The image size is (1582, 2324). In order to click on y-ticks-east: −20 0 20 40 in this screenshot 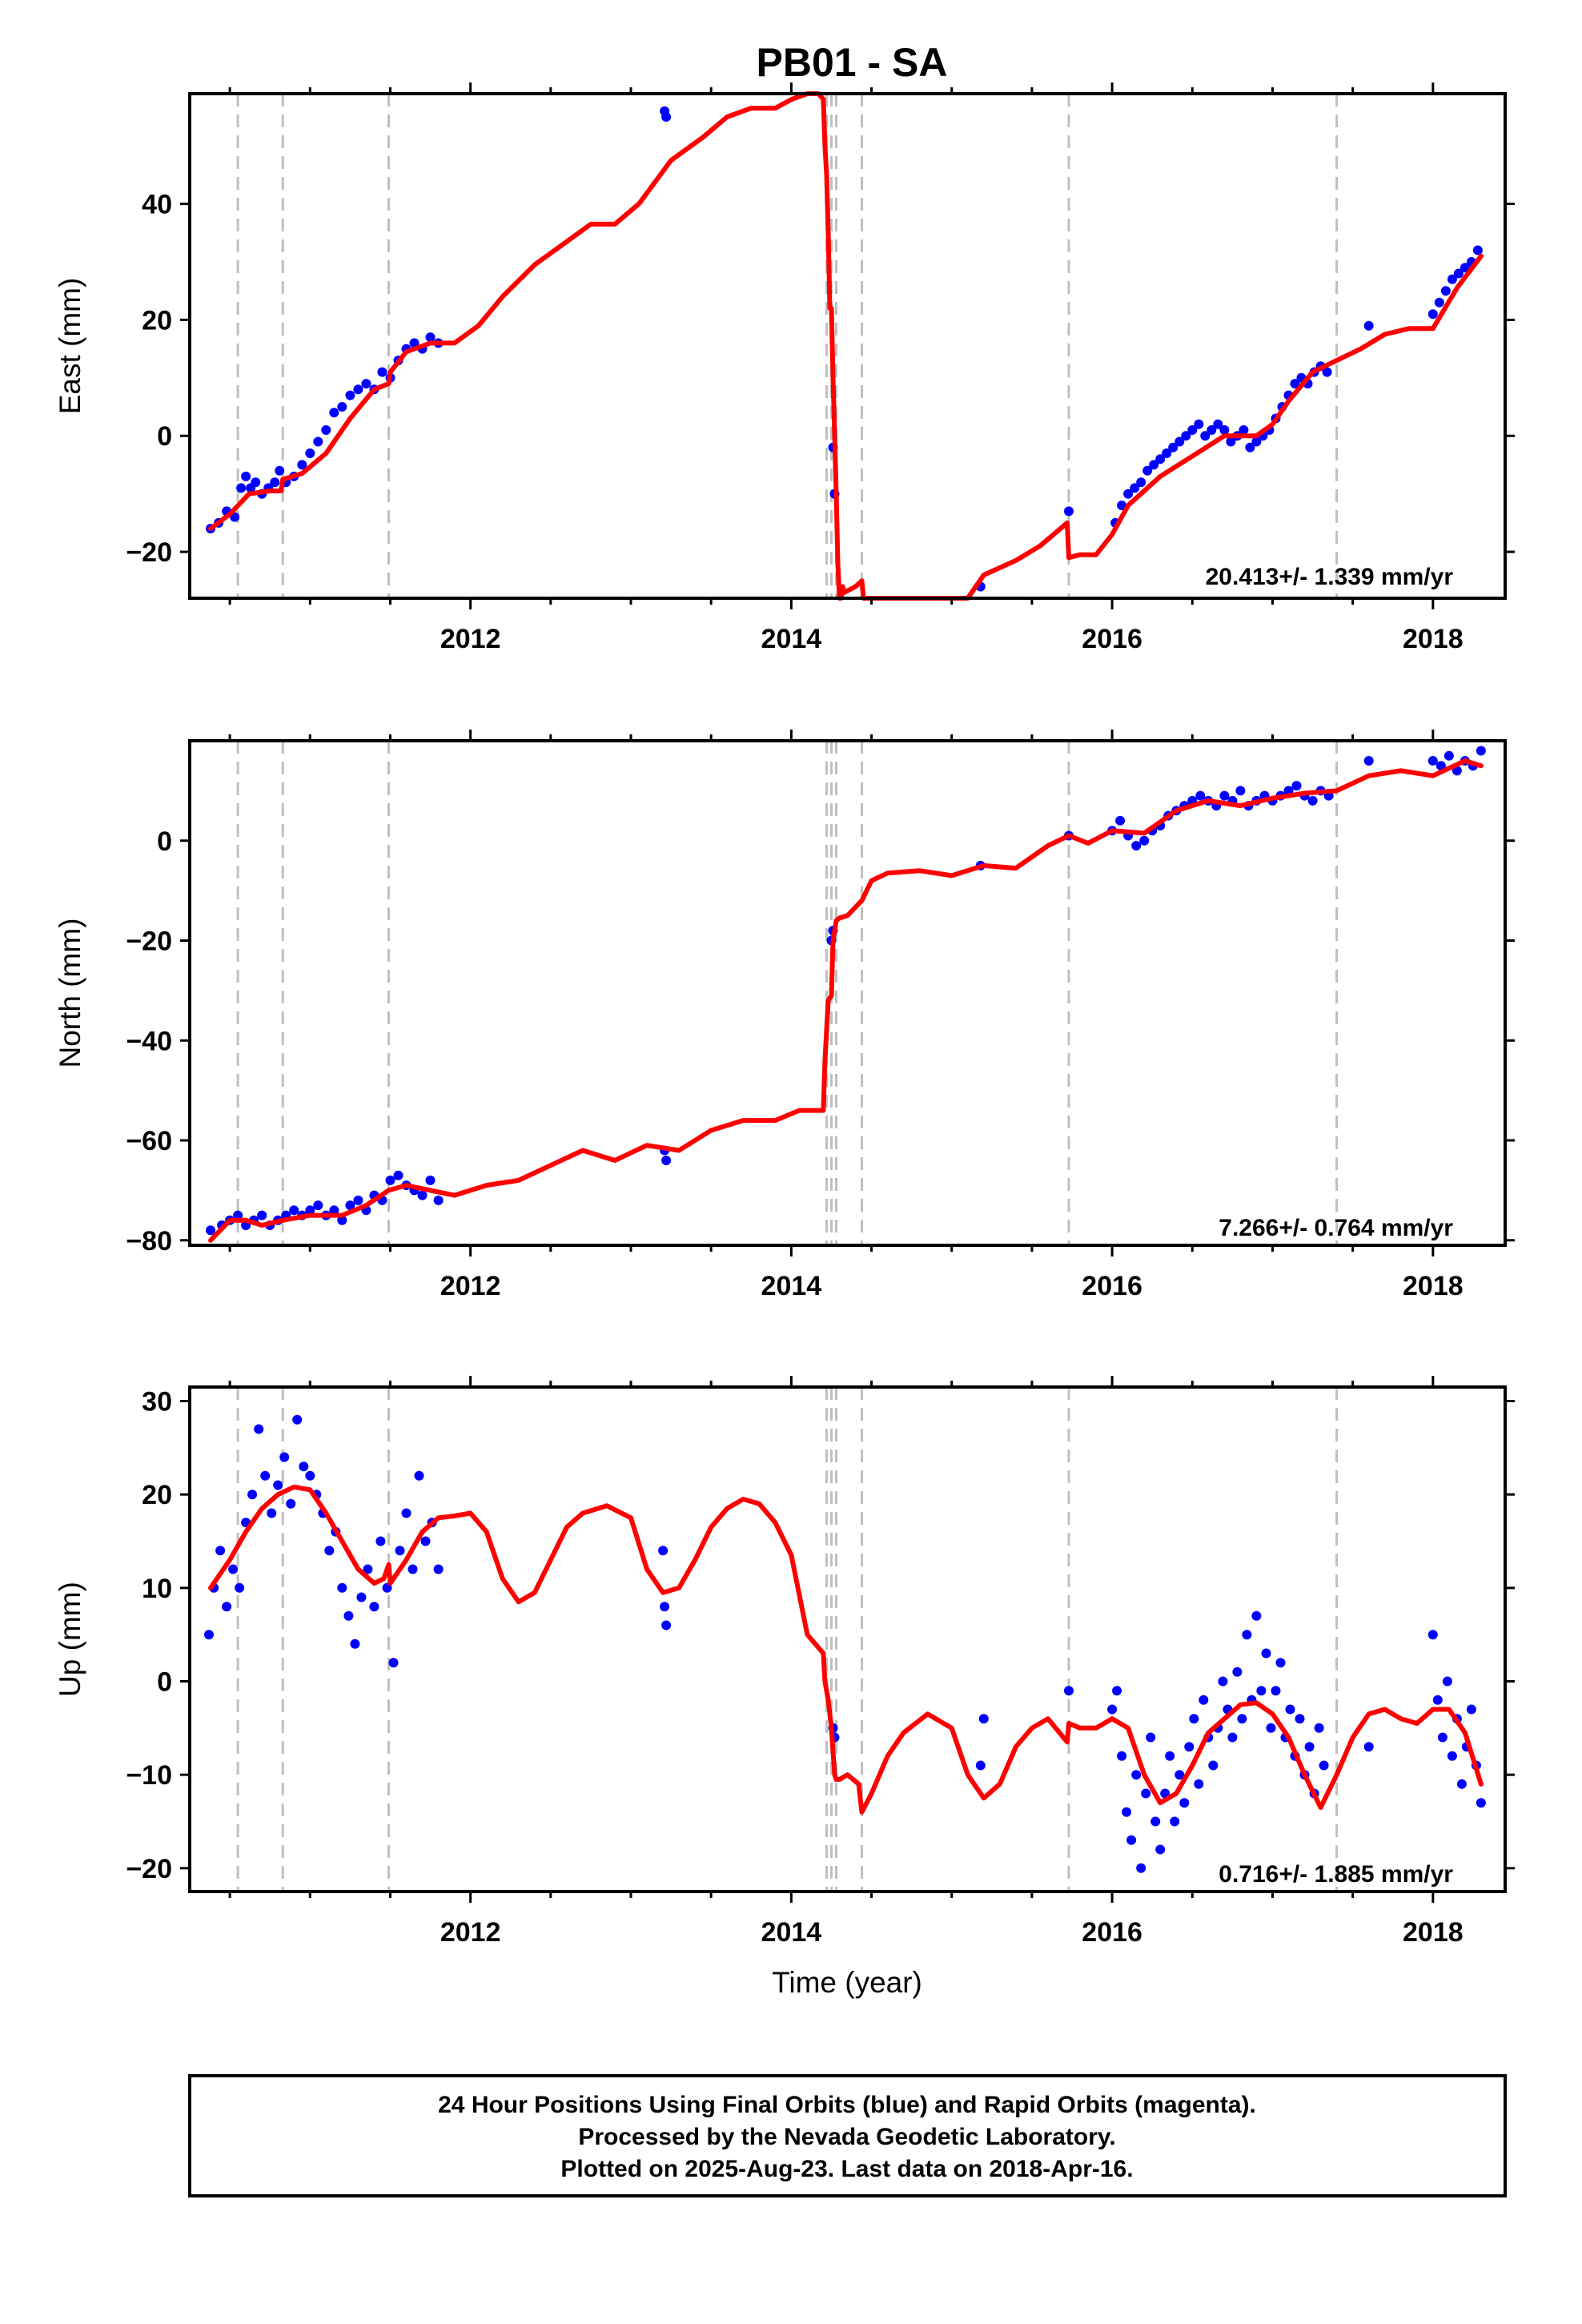, I will do `click(820, 379)`.